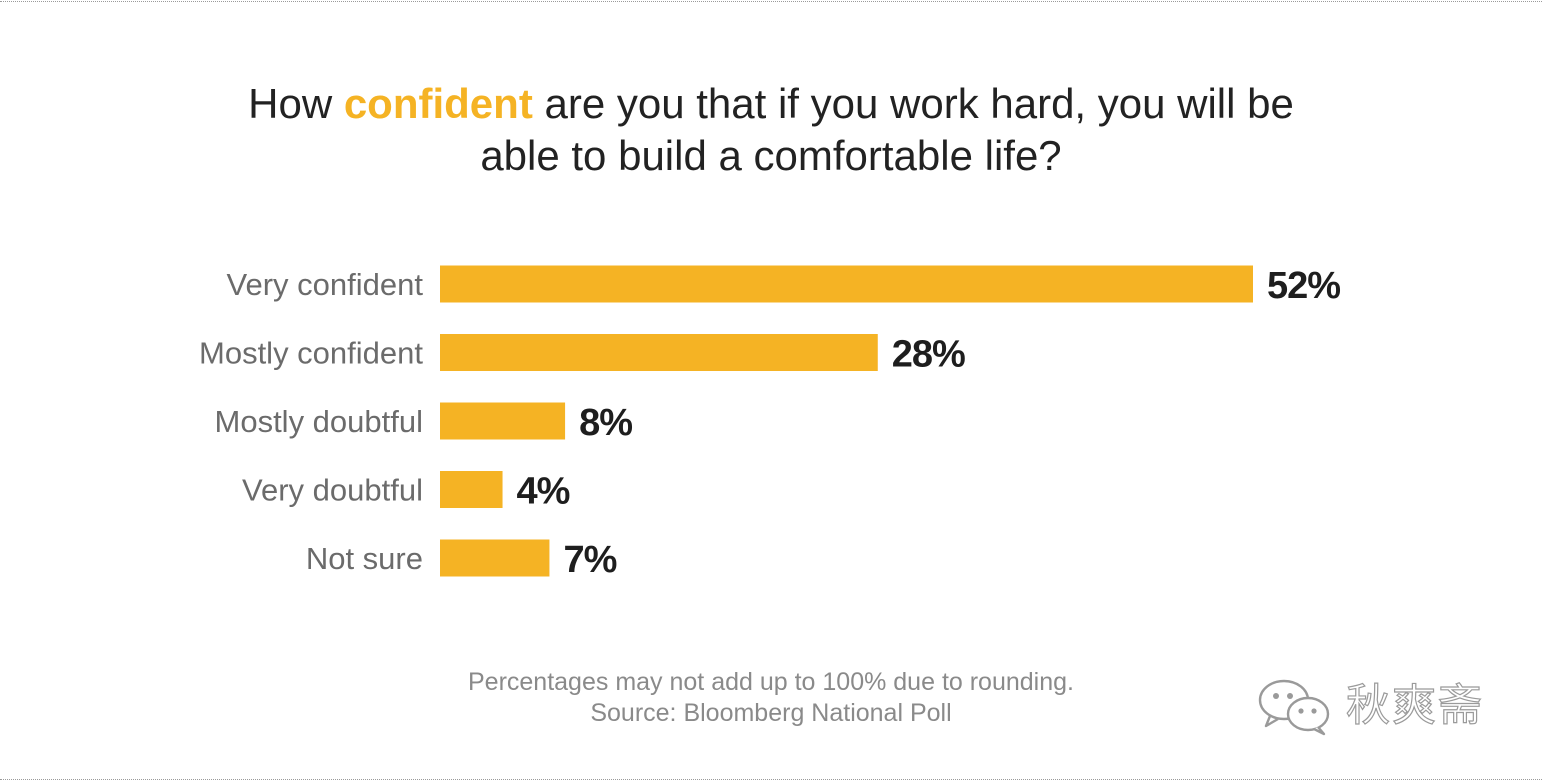 The height and width of the screenshot is (783, 1542). What do you see at coordinates (1303, 286) in the screenshot?
I see `value-label: 52%` at bounding box center [1303, 286].